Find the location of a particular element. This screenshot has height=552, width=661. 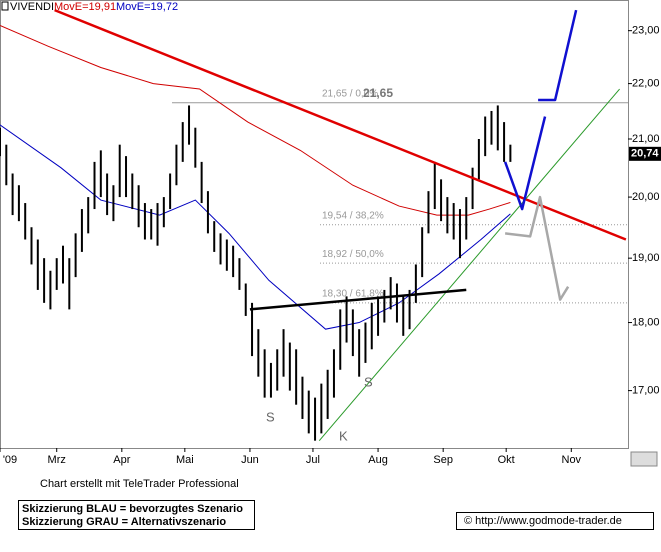

x-tick-label: Aug is located at coordinates (378, 460).